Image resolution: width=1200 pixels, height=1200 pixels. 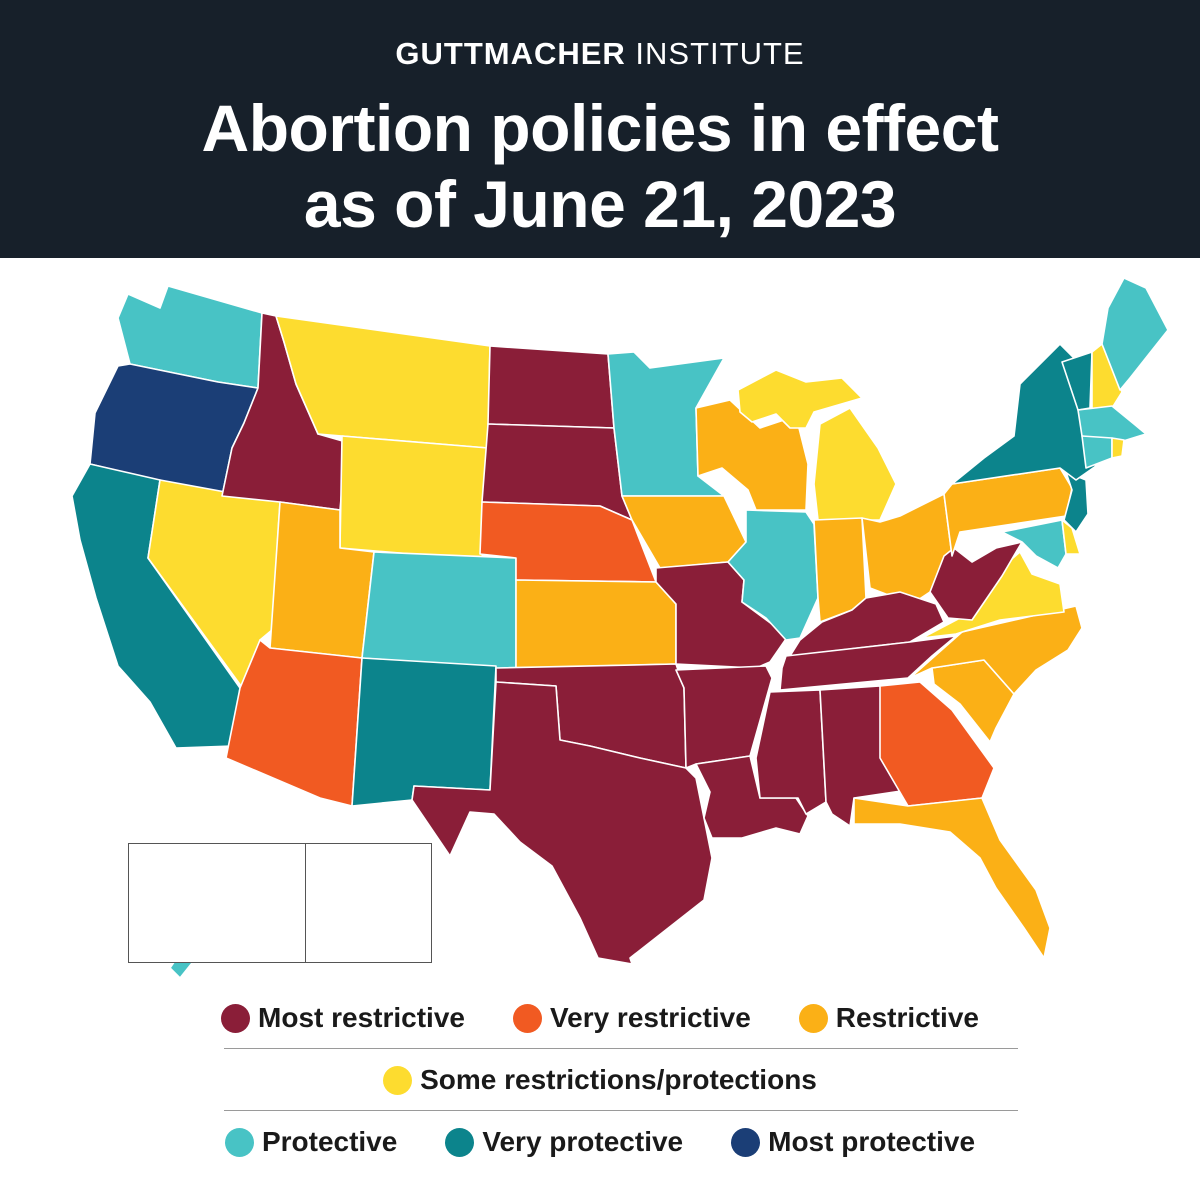 I want to click on title-line-1: Abortion policies in effect, so click(x=600, y=128).